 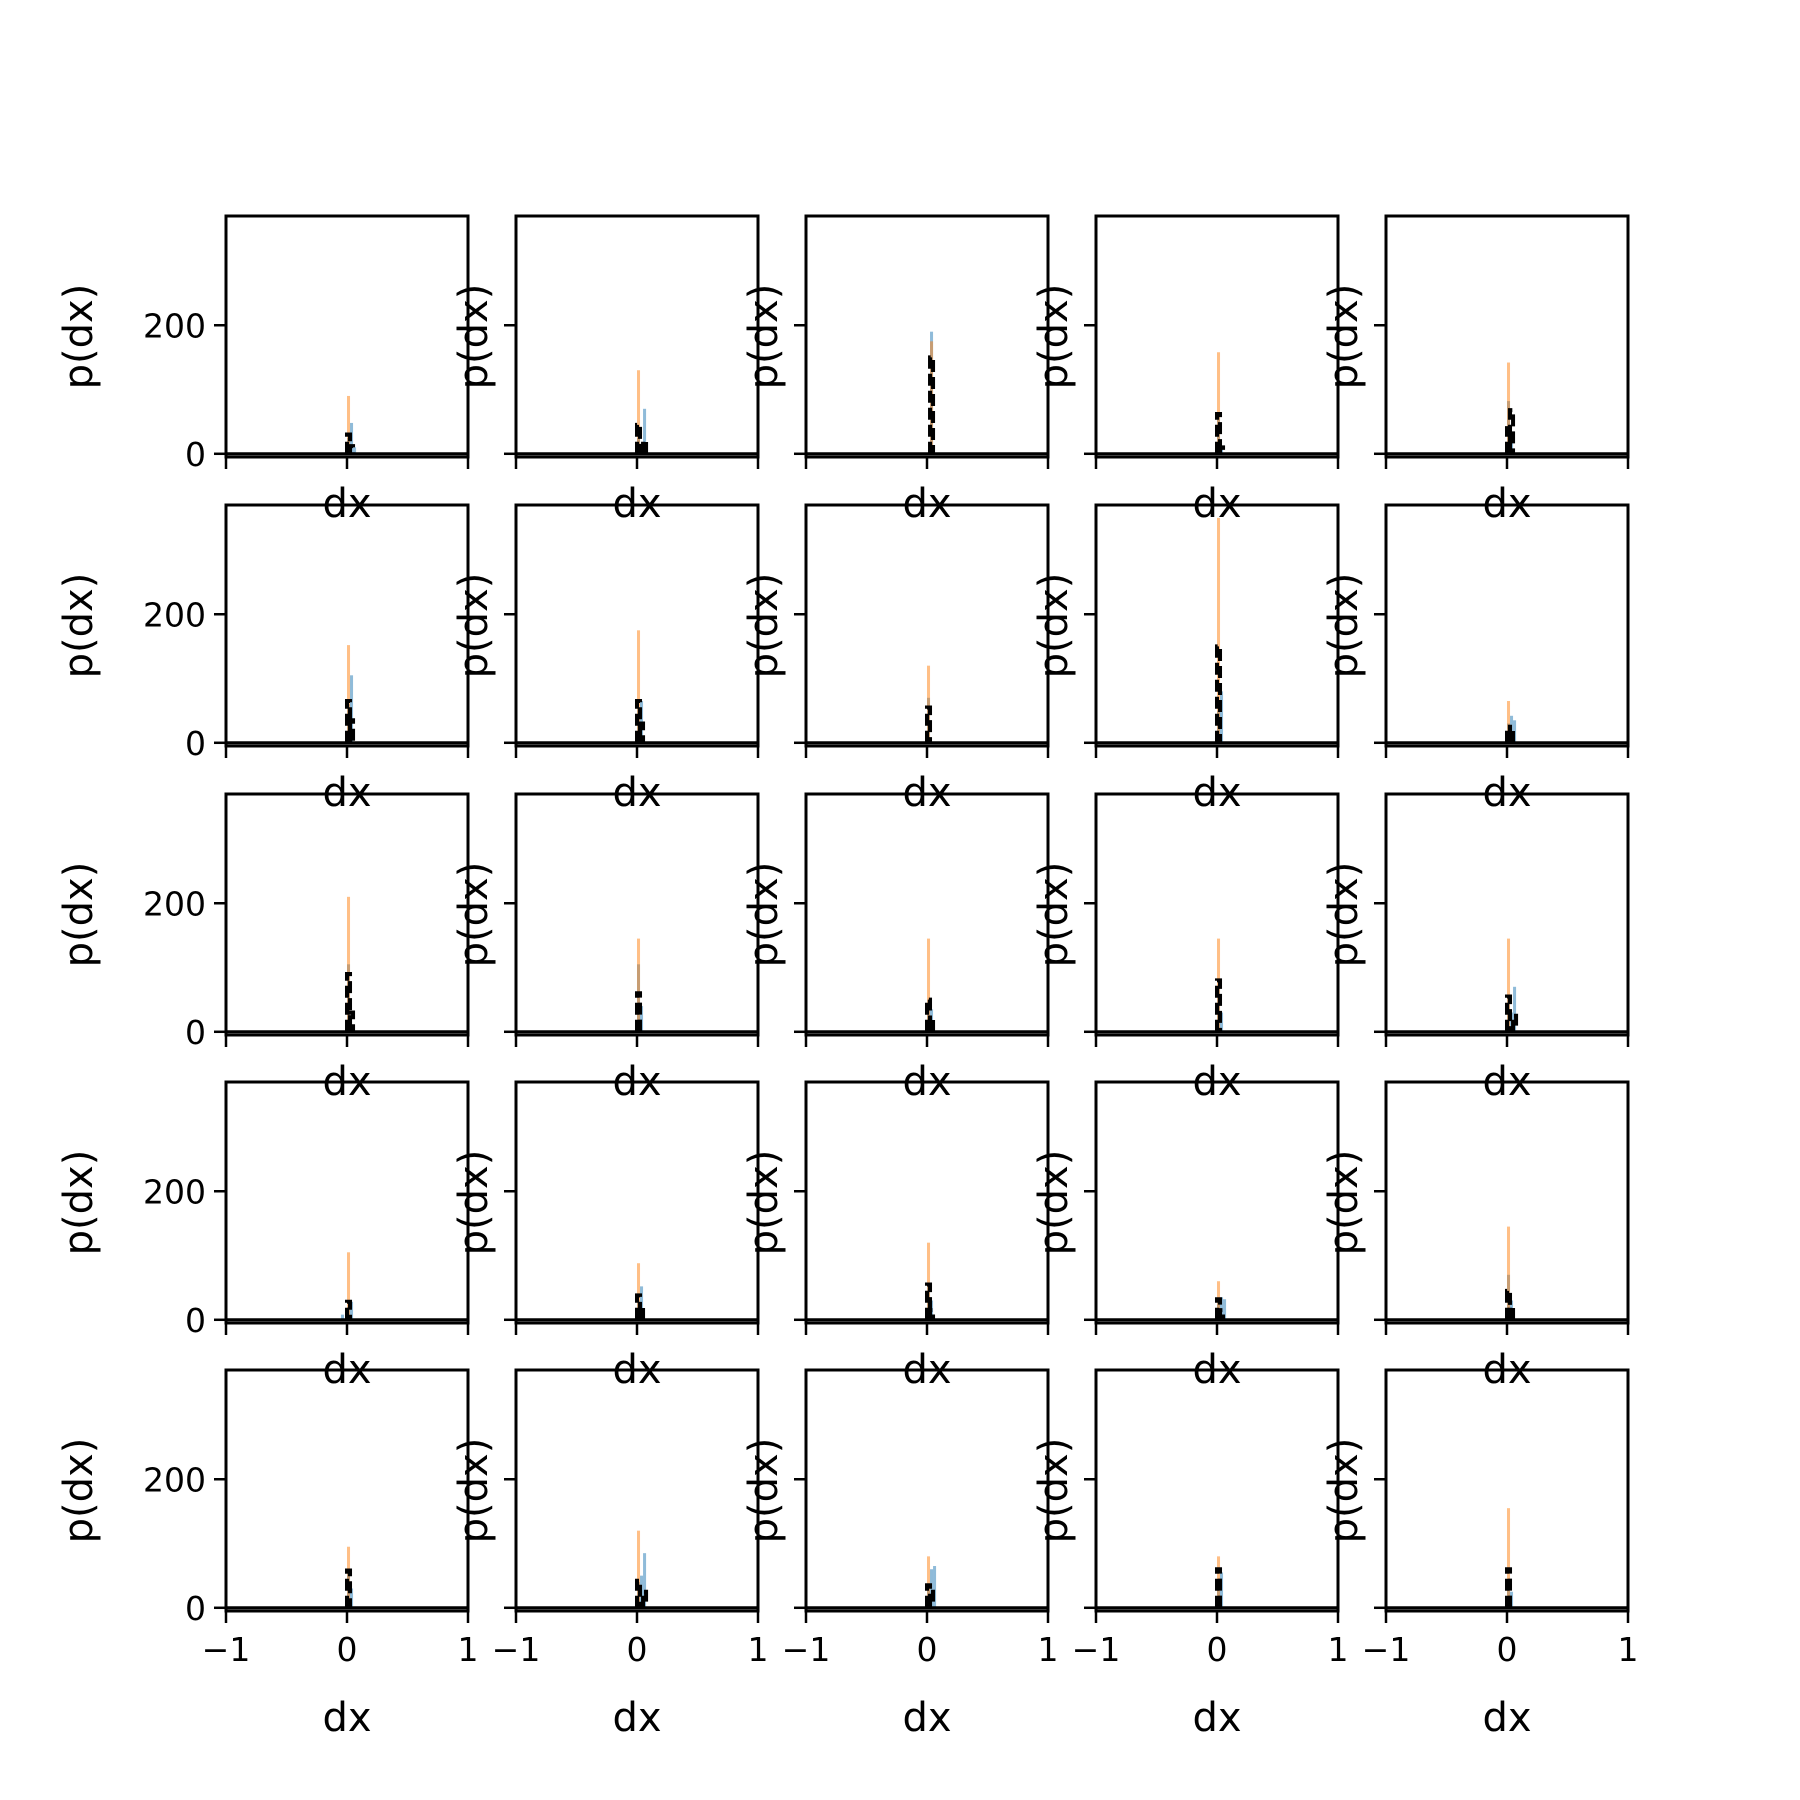 I want to click on subplot-r5-c4: −1 0 1 dx p(dx), so click(x=1190, y=1554).